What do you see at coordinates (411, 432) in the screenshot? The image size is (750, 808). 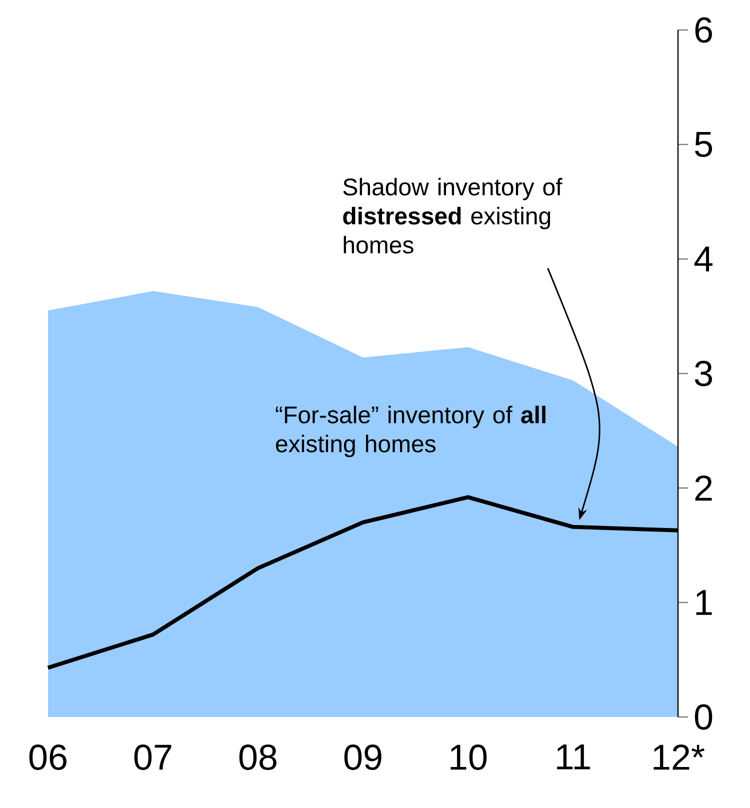 I see `text: “For-sale” inventory of all existing homes` at bounding box center [411, 432].